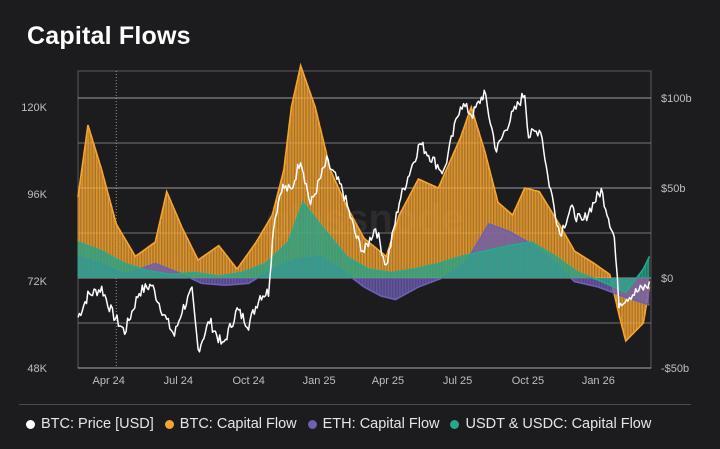 Image resolution: width=720 pixels, height=449 pixels. Describe the element at coordinates (673, 189) in the screenshot. I see `right-tick-label: $50b` at that location.